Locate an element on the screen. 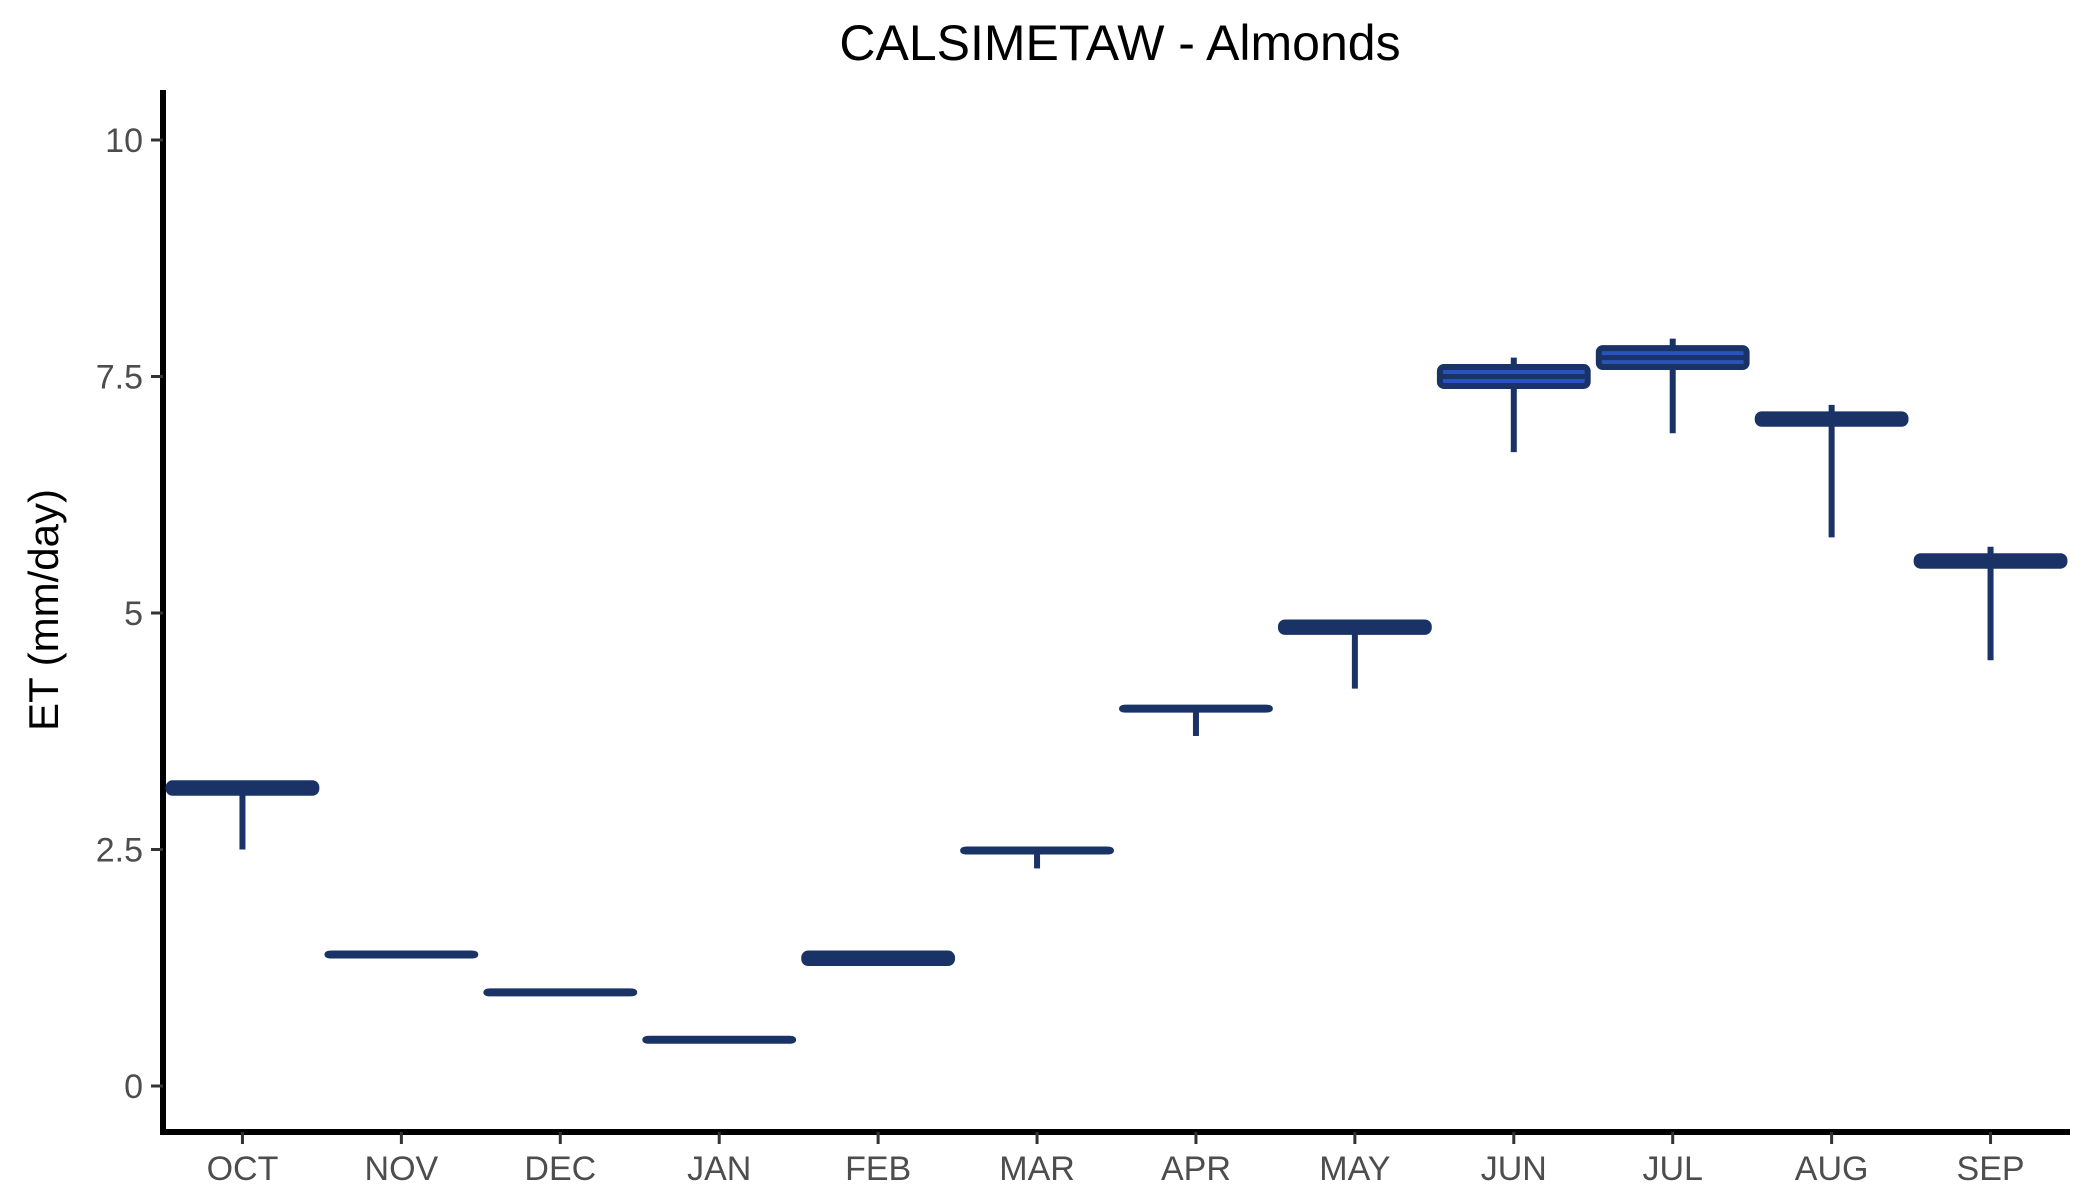 The width and height of the screenshot is (2100, 1200). x-axis-ticks: OCT NOV DEC JAN FEB MAR APR MAY JUN JUL AUG SEP is located at coordinates (1116, 1160).